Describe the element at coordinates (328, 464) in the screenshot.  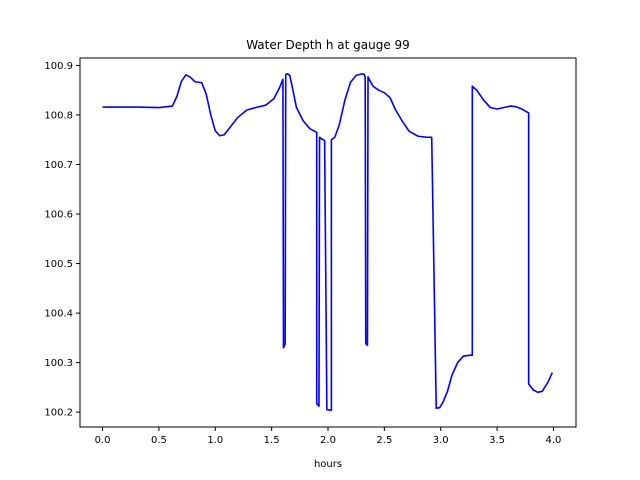
I see `x-axis-title: hours` at that location.